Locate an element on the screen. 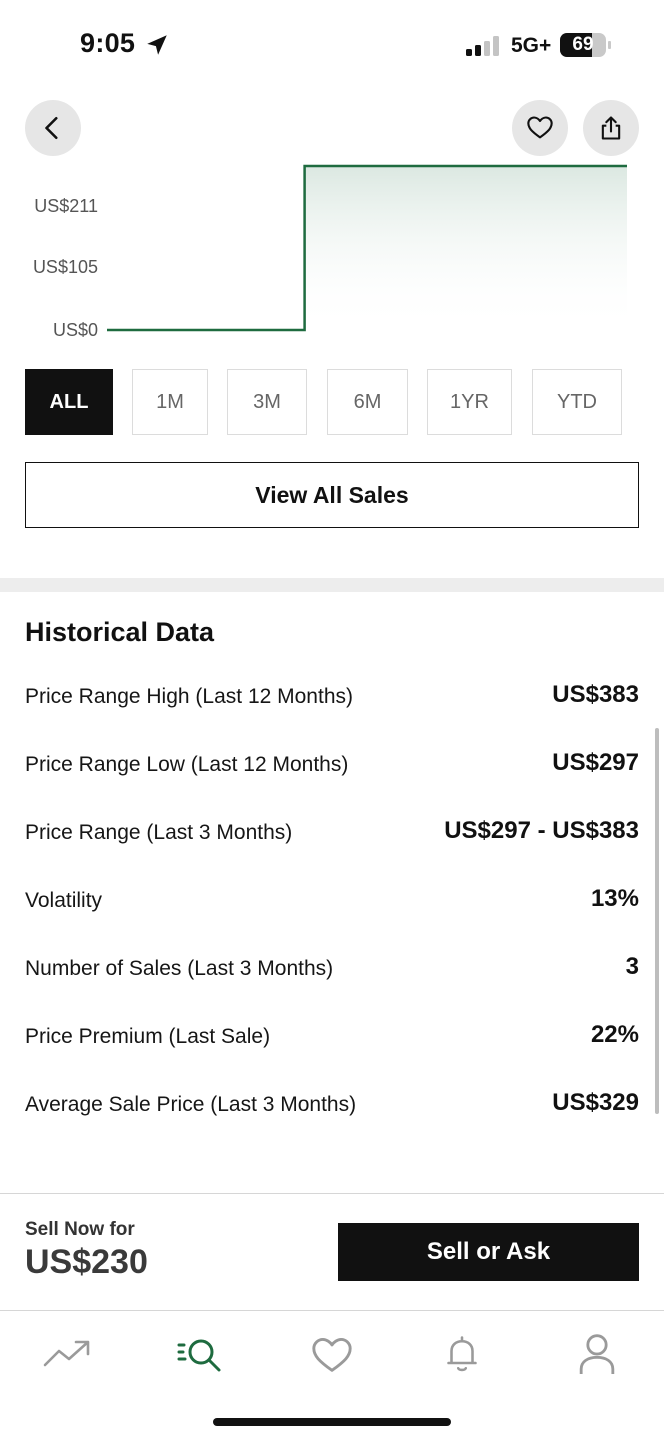 The height and width of the screenshot is (1440, 664). historical-row-value: US$329 is located at coordinates (595, 1102).